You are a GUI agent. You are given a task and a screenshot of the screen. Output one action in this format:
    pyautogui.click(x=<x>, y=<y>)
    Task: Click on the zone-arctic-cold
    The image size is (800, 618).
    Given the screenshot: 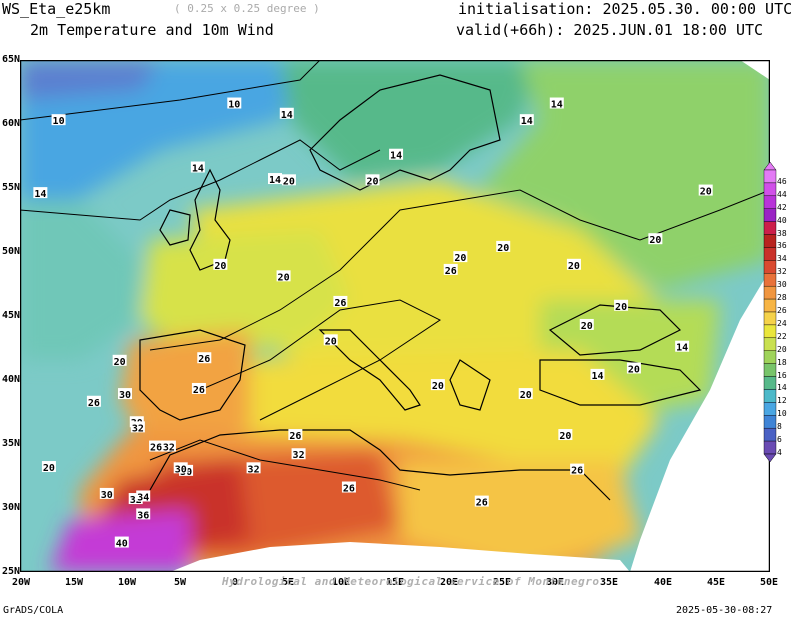 What is the action you would take?
    pyautogui.click(x=90, y=80)
    